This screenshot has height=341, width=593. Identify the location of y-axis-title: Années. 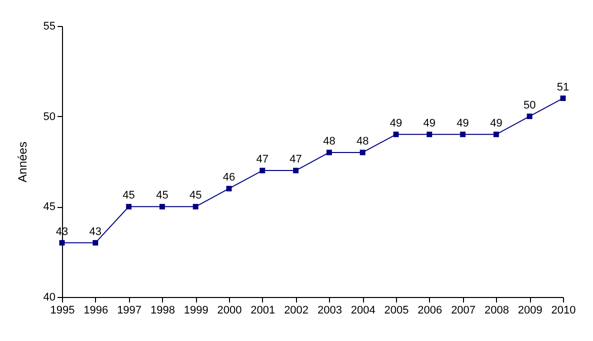
(22, 162).